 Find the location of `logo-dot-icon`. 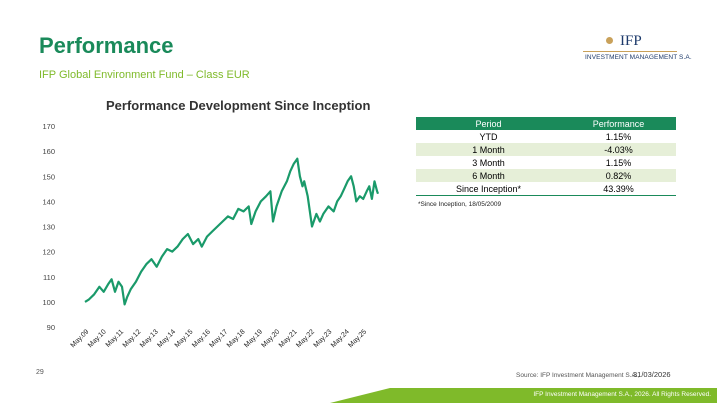

logo-dot-icon is located at coordinates (609, 40).